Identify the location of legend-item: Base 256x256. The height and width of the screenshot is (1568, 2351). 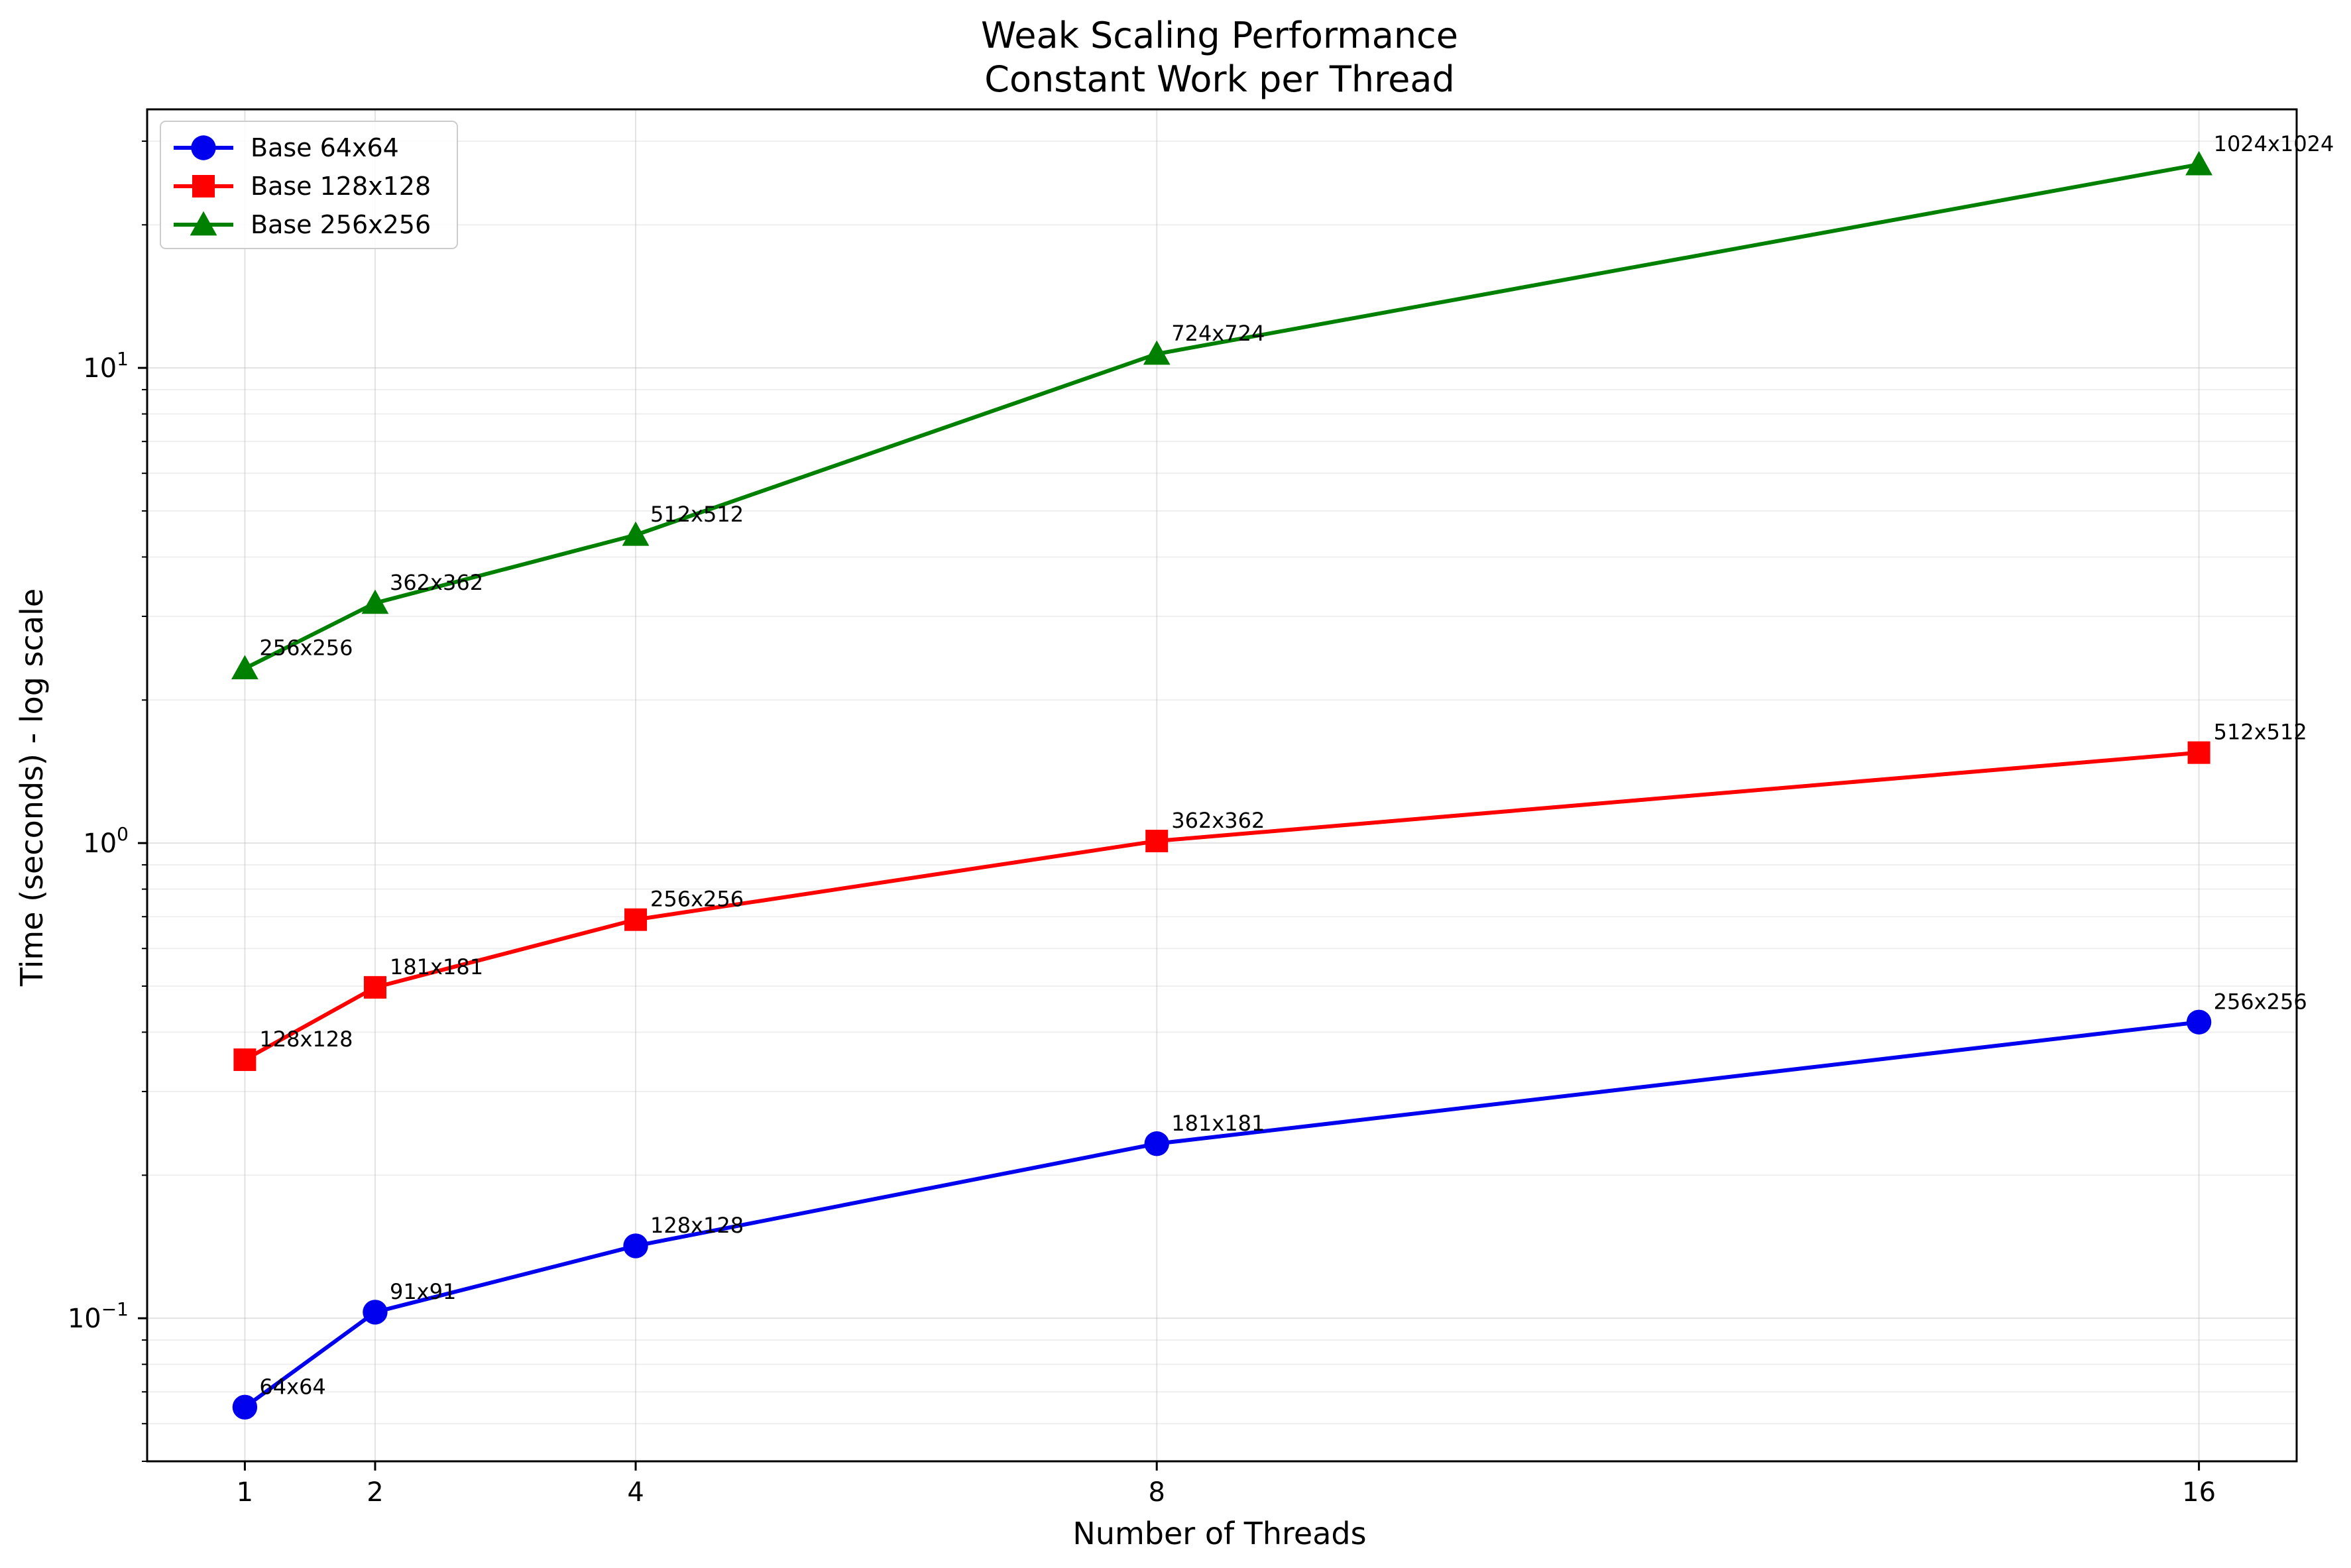
(302, 224).